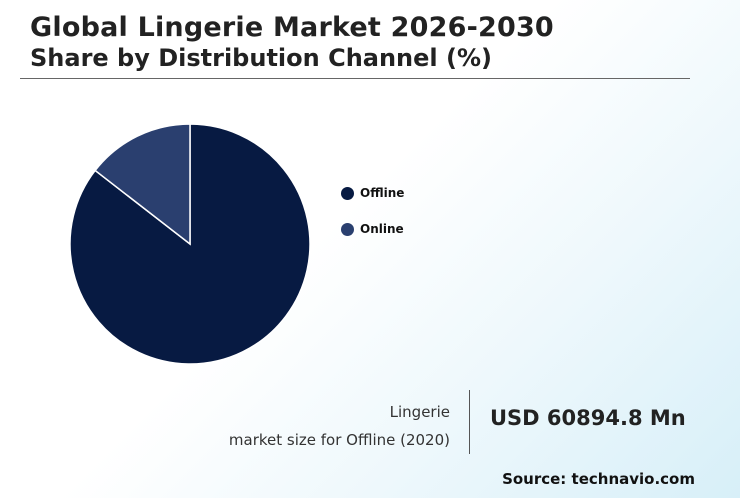 The width and height of the screenshot is (740, 498). I want to click on pie-slice-online, so click(142, 184).